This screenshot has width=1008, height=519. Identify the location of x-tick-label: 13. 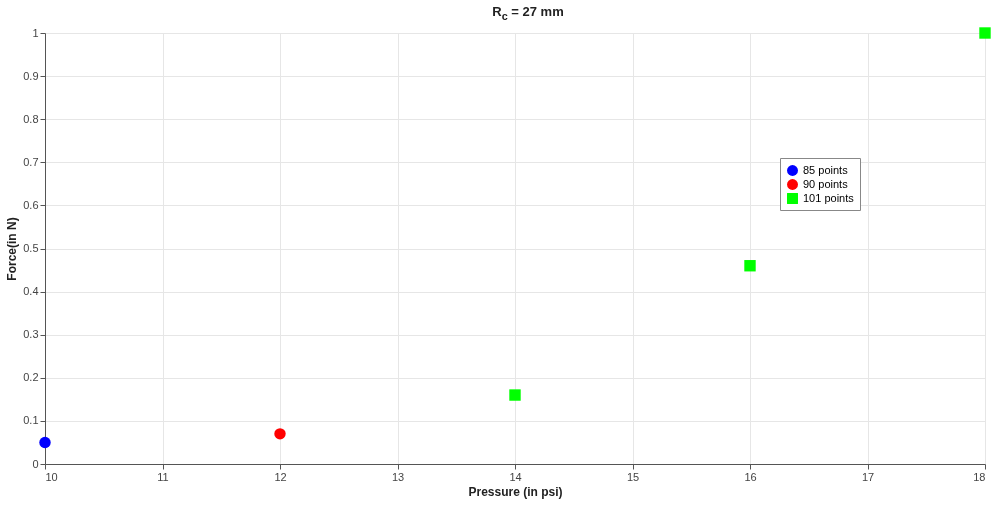
(398, 476).